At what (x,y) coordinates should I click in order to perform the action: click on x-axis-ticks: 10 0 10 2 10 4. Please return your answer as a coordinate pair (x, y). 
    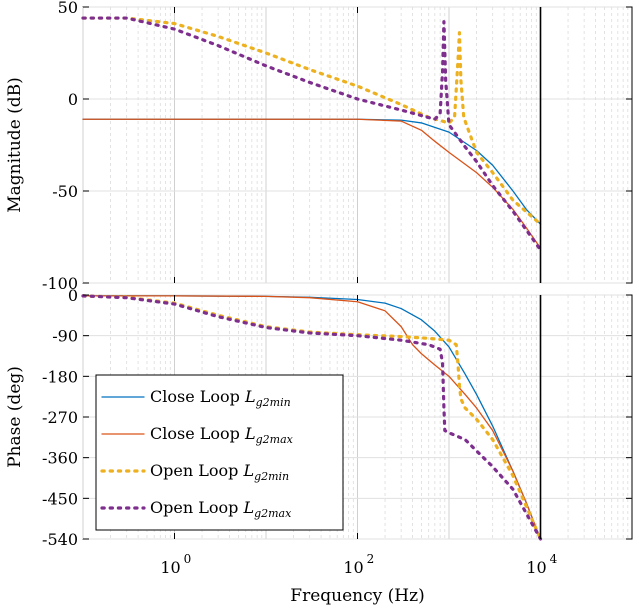
    Looking at the image, I should click on (358, 564).